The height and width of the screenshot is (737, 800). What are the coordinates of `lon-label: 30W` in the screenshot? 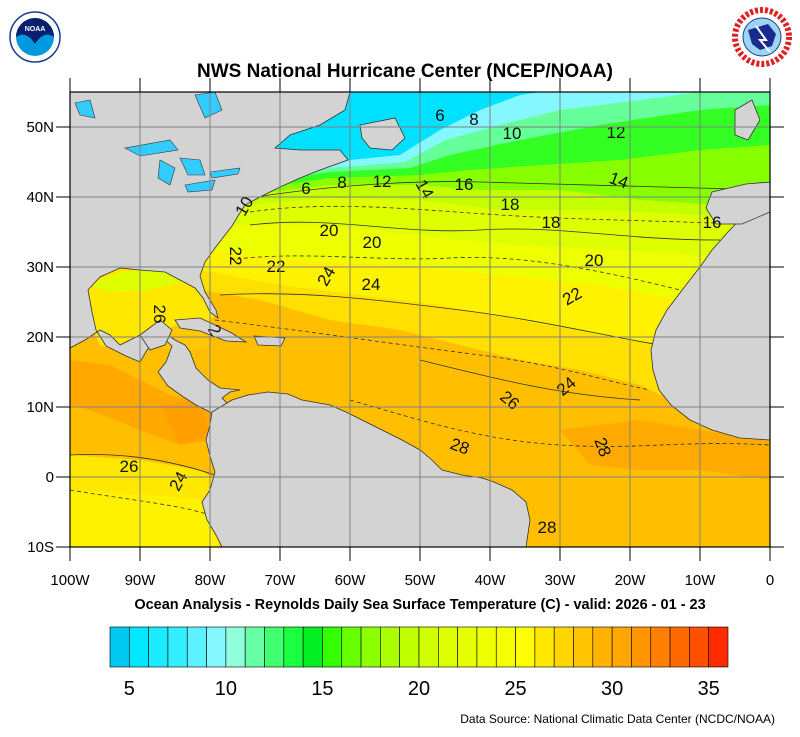 It's located at (561, 580).